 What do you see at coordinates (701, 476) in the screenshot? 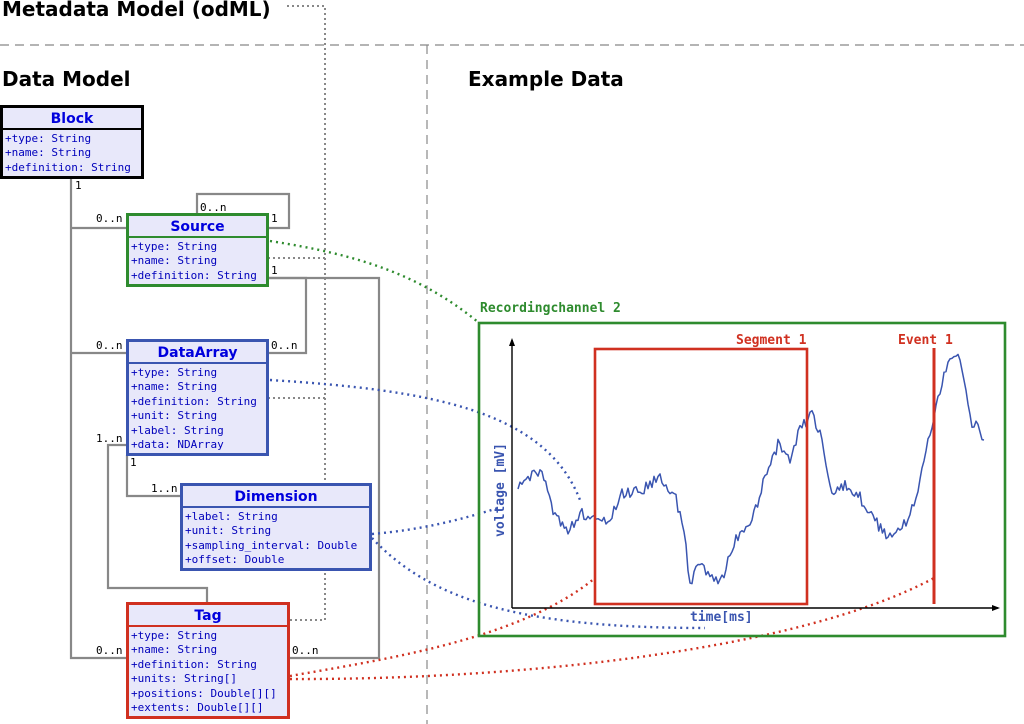
I see `segment-box` at bounding box center [701, 476].